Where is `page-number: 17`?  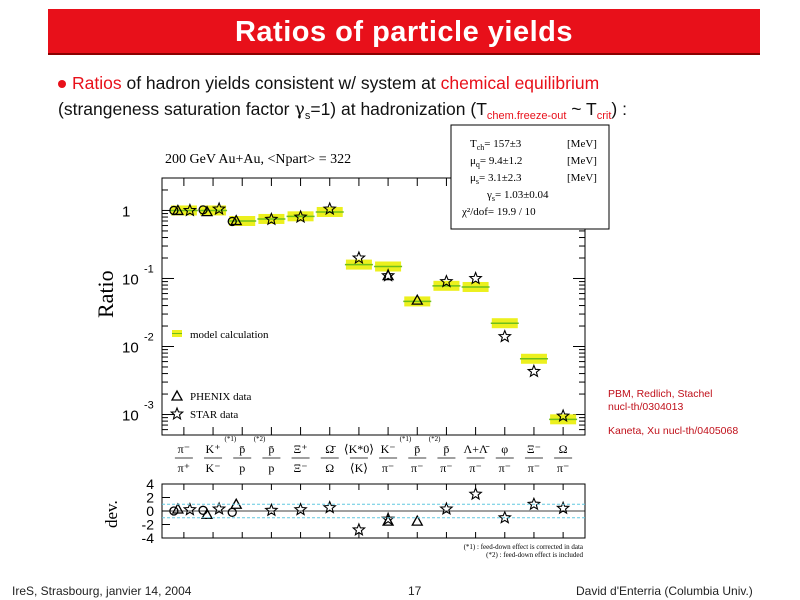
page-number: 17 is located at coordinates (415, 591).